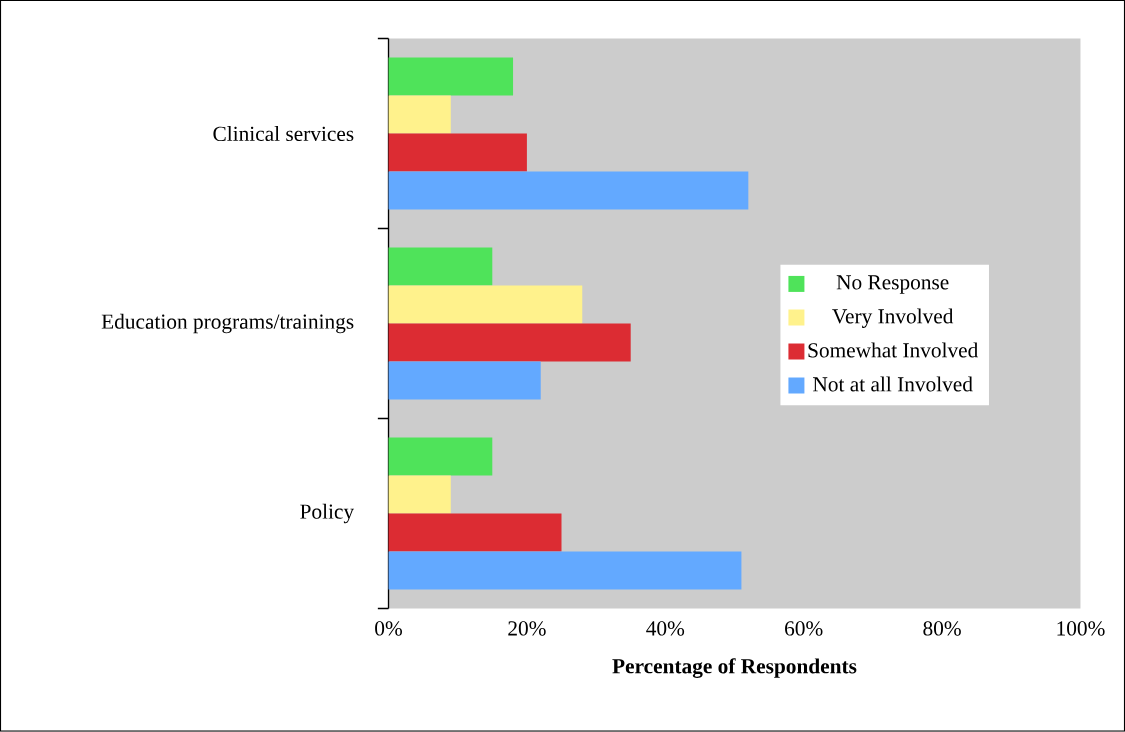 The width and height of the screenshot is (1125, 732). Describe the element at coordinates (893, 318) in the screenshot. I see `legend-label: Very Involved` at that location.